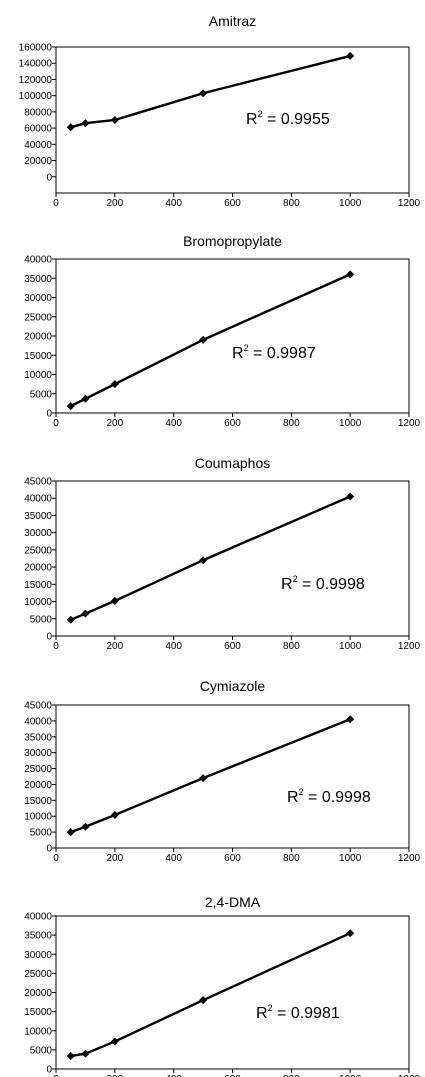  What do you see at coordinates (233, 463) in the screenshot?
I see `chart-title: Coumaphos` at bounding box center [233, 463].